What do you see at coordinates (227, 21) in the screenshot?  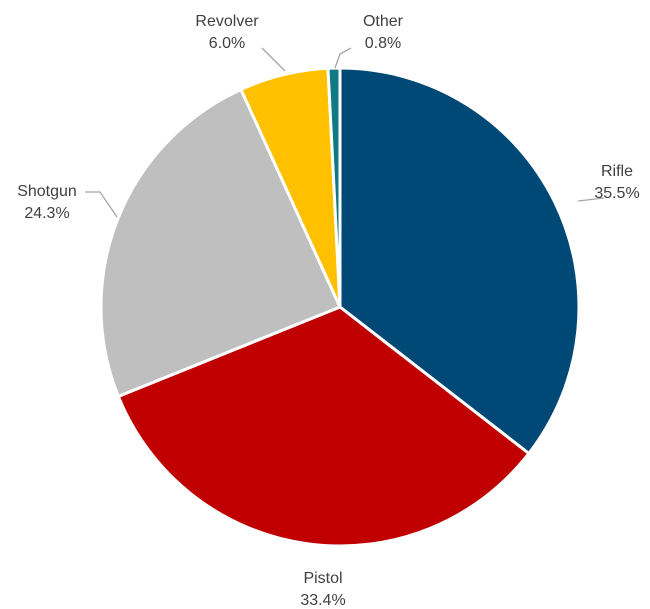 I see `data-label-category: Revolver` at bounding box center [227, 21].